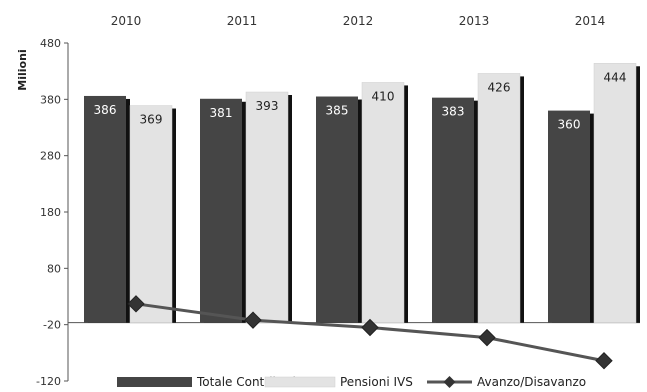 This screenshot has height=392, width=647. I want to click on bar-data-label: 369, so click(151, 120).